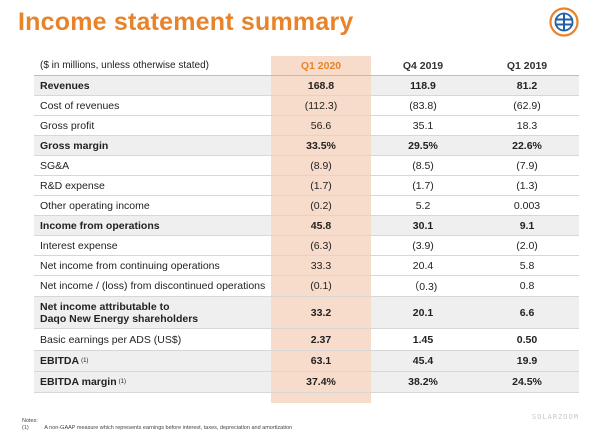 This screenshot has height=439, width=600. What do you see at coordinates (306, 361) in the screenshot?
I see `table-row-ebitda: EBITDA (1) 63.1 45.4 19.9` at bounding box center [306, 361].